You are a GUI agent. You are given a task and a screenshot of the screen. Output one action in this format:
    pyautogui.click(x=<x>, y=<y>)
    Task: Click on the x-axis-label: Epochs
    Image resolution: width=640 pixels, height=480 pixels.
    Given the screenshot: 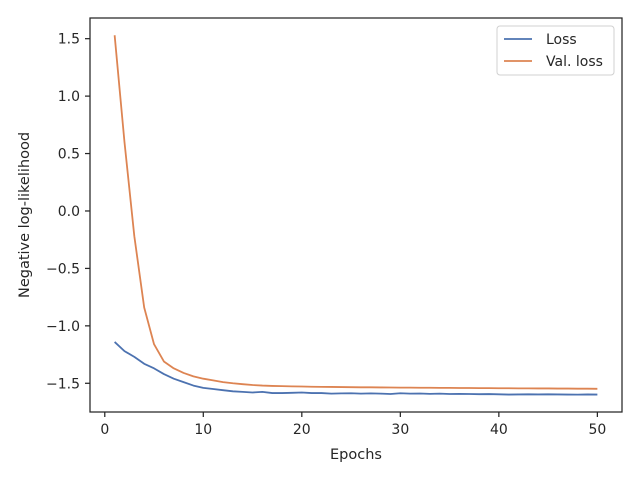 What is the action you would take?
    pyautogui.click(x=356, y=455)
    